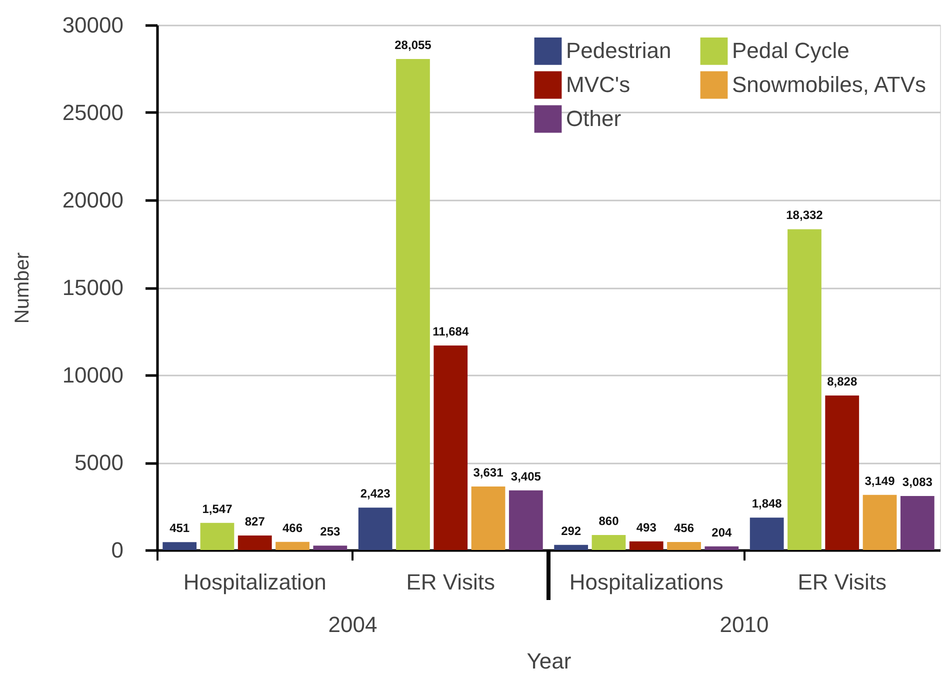  Describe the element at coordinates (292, 527) in the screenshot. I see `data-label: 466` at that location.